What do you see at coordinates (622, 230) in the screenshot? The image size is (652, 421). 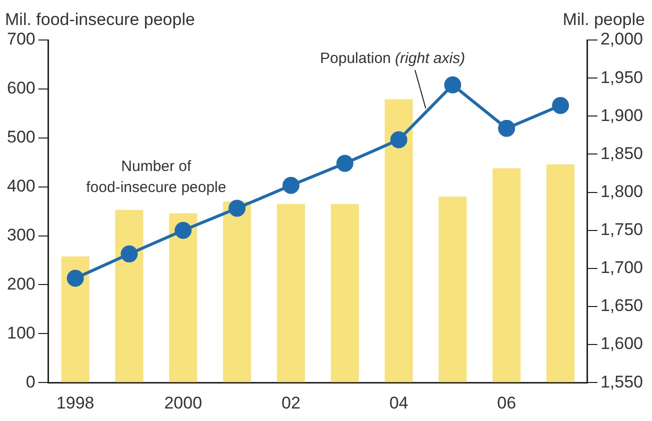 I see `y2-tick-label: 1,750` at bounding box center [622, 230].